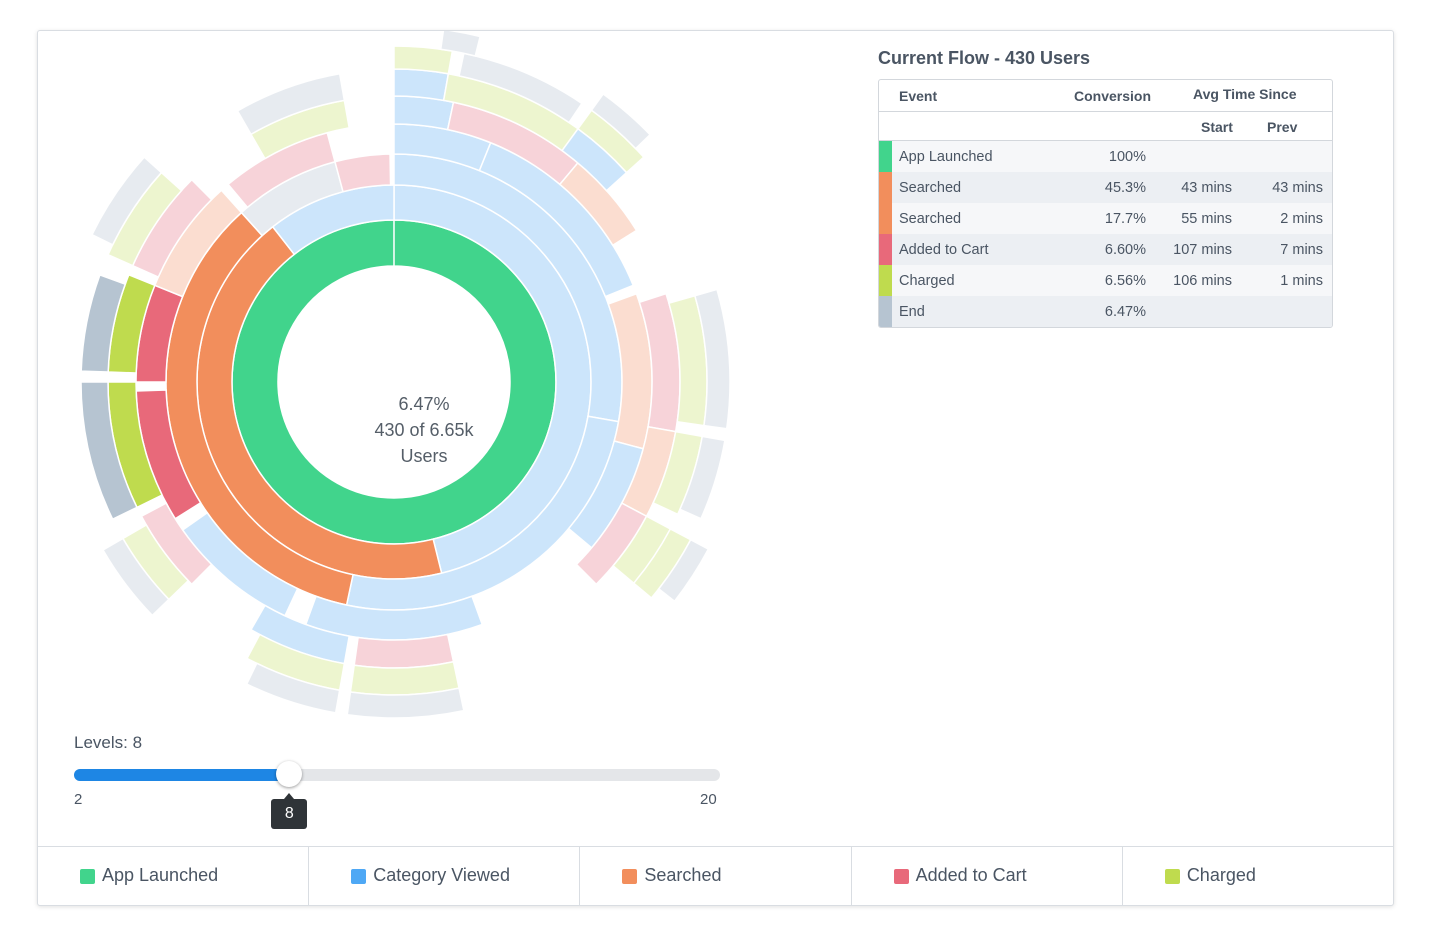 The width and height of the screenshot is (1430, 936). Describe the element at coordinates (441, 875) in the screenshot. I see `legend-label: Category Viewed` at that location.